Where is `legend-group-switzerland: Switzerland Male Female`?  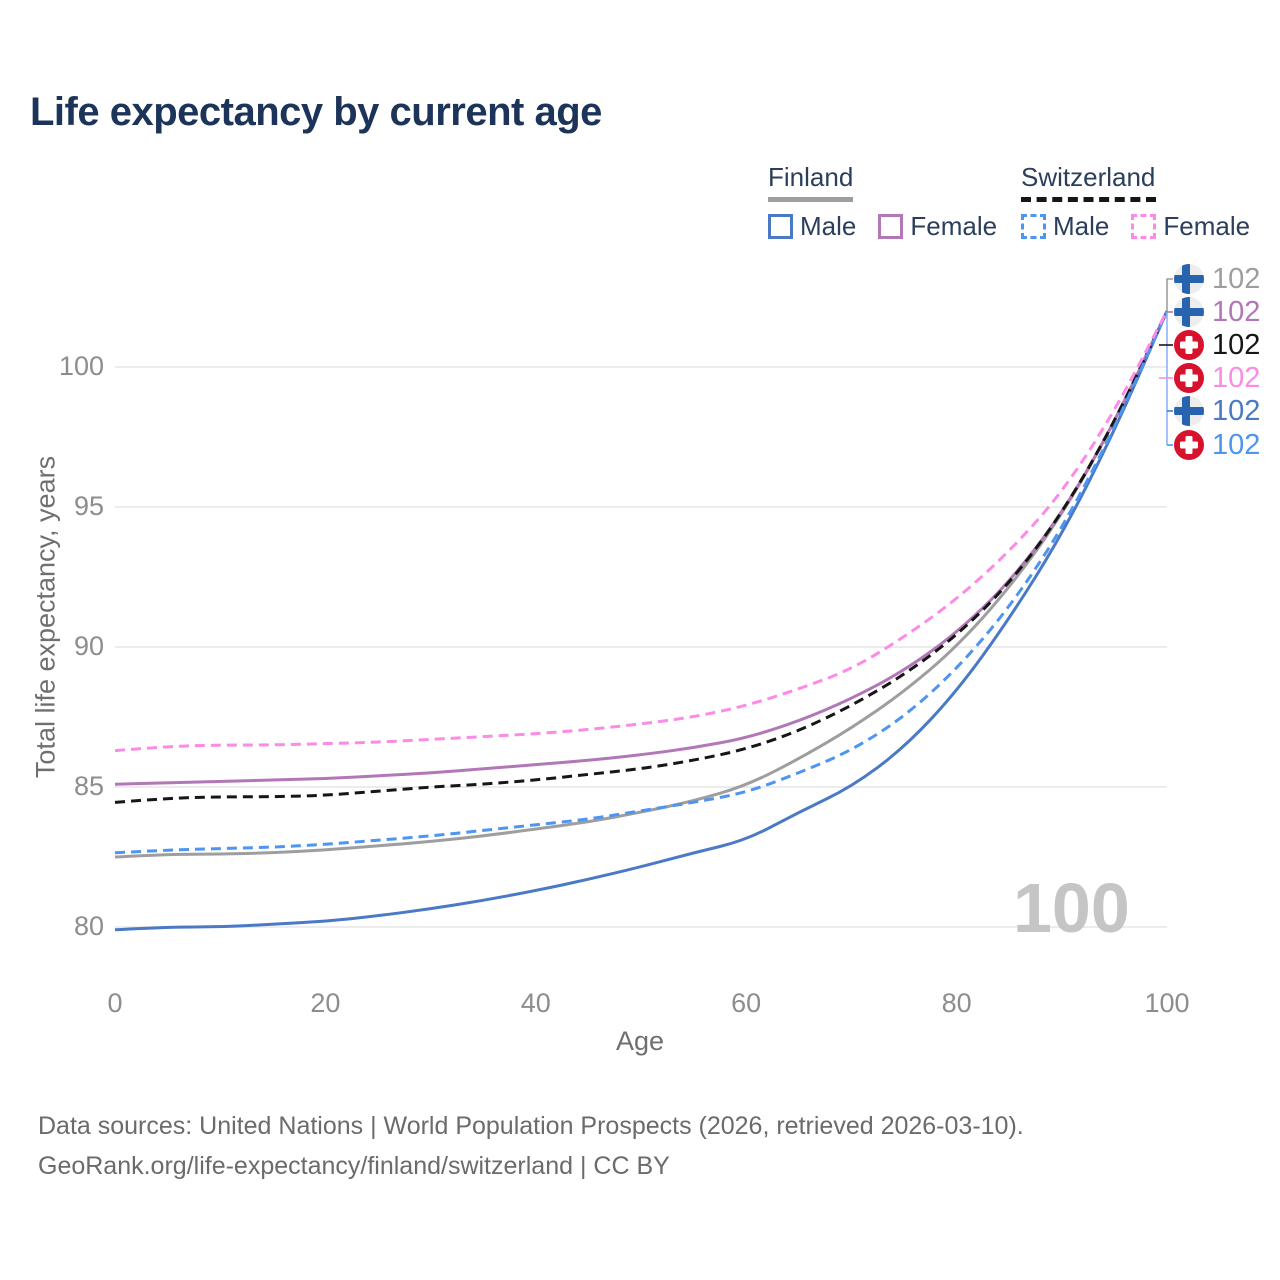 legend-group-switzerland: Switzerland Male Female is located at coordinates (1146, 202).